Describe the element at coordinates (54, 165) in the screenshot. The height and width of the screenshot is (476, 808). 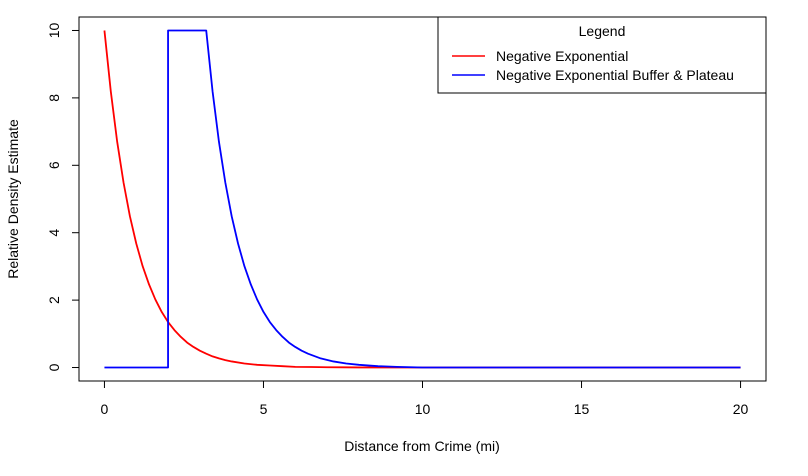
I see `y-tick-label: 6` at that location.